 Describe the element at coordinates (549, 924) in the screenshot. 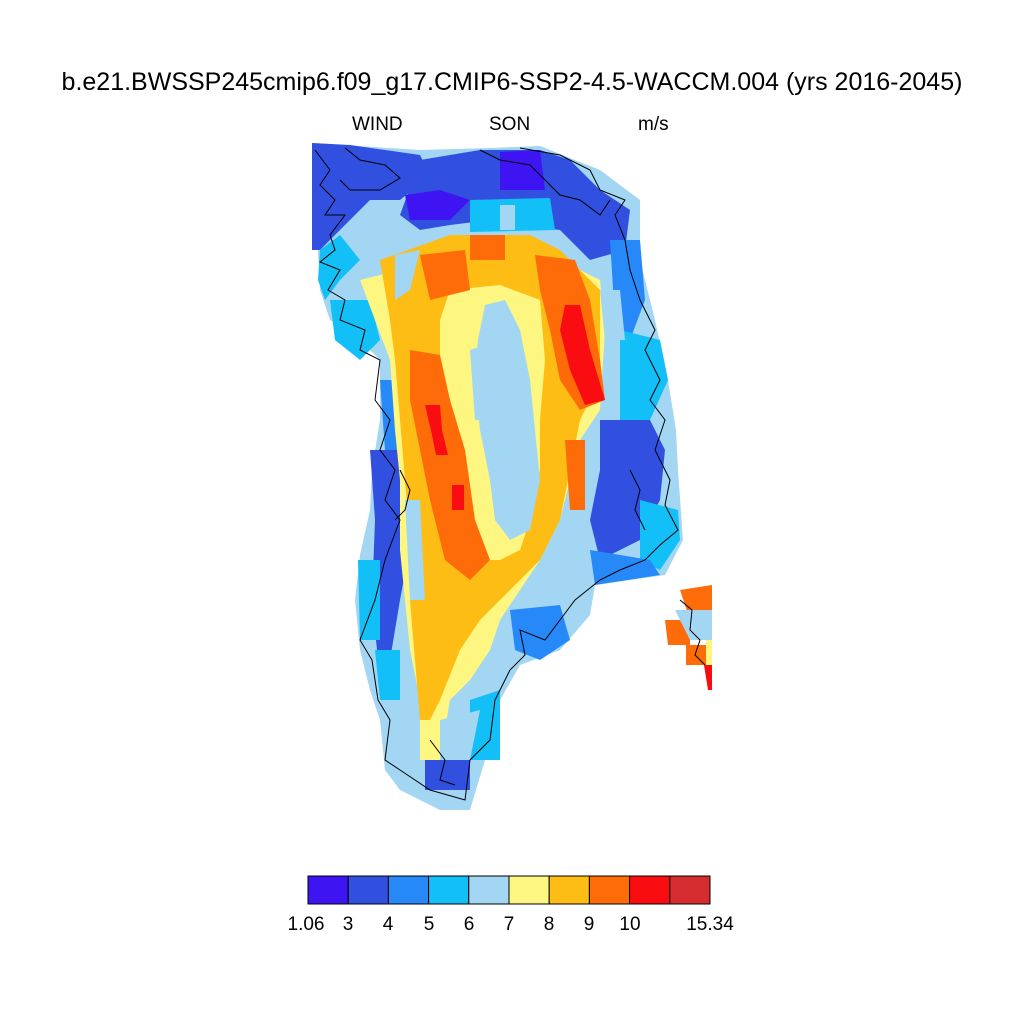

I see `colorbar-tick-label: 8` at that location.